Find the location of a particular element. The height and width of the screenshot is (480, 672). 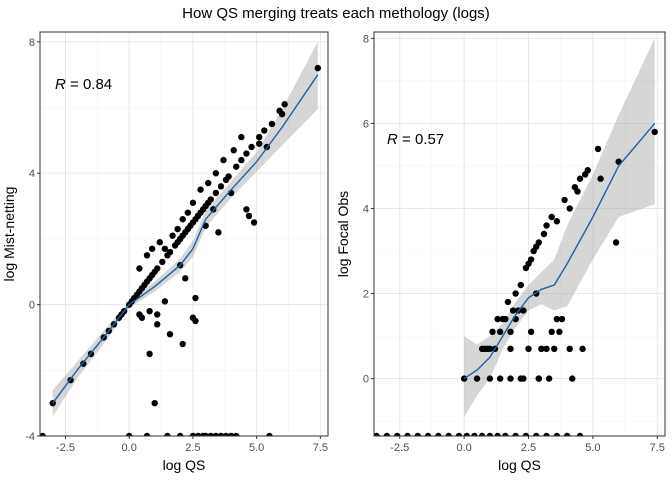

correlation-value: = 0.84 is located at coordinates (89, 84).